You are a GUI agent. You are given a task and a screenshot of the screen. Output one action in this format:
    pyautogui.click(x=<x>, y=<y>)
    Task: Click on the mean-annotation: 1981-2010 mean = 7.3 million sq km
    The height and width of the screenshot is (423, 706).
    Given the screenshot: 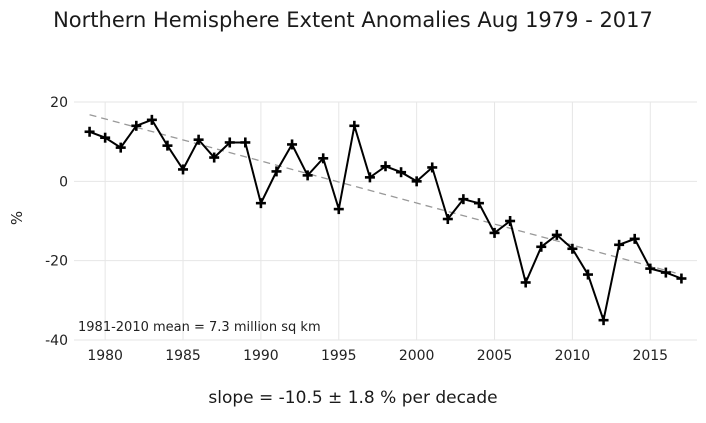 What is the action you would take?
    pyautogui.click(x=199, y=327)
    